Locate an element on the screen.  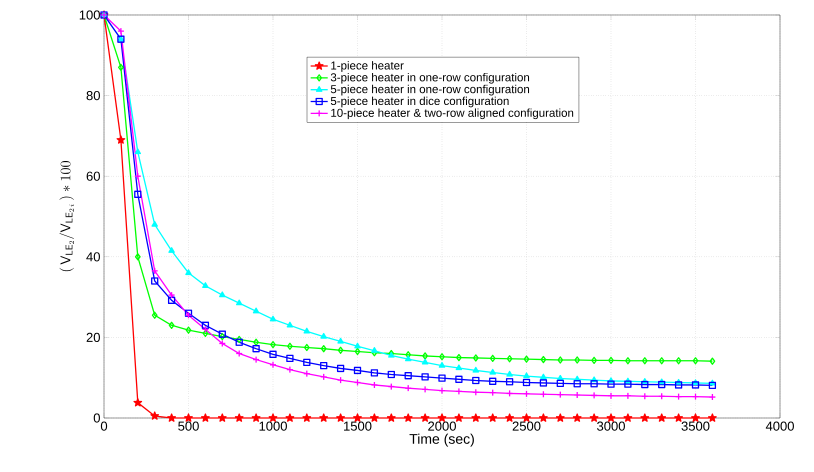
x-tick-label: 3000 is located at coordinates (611, 426).